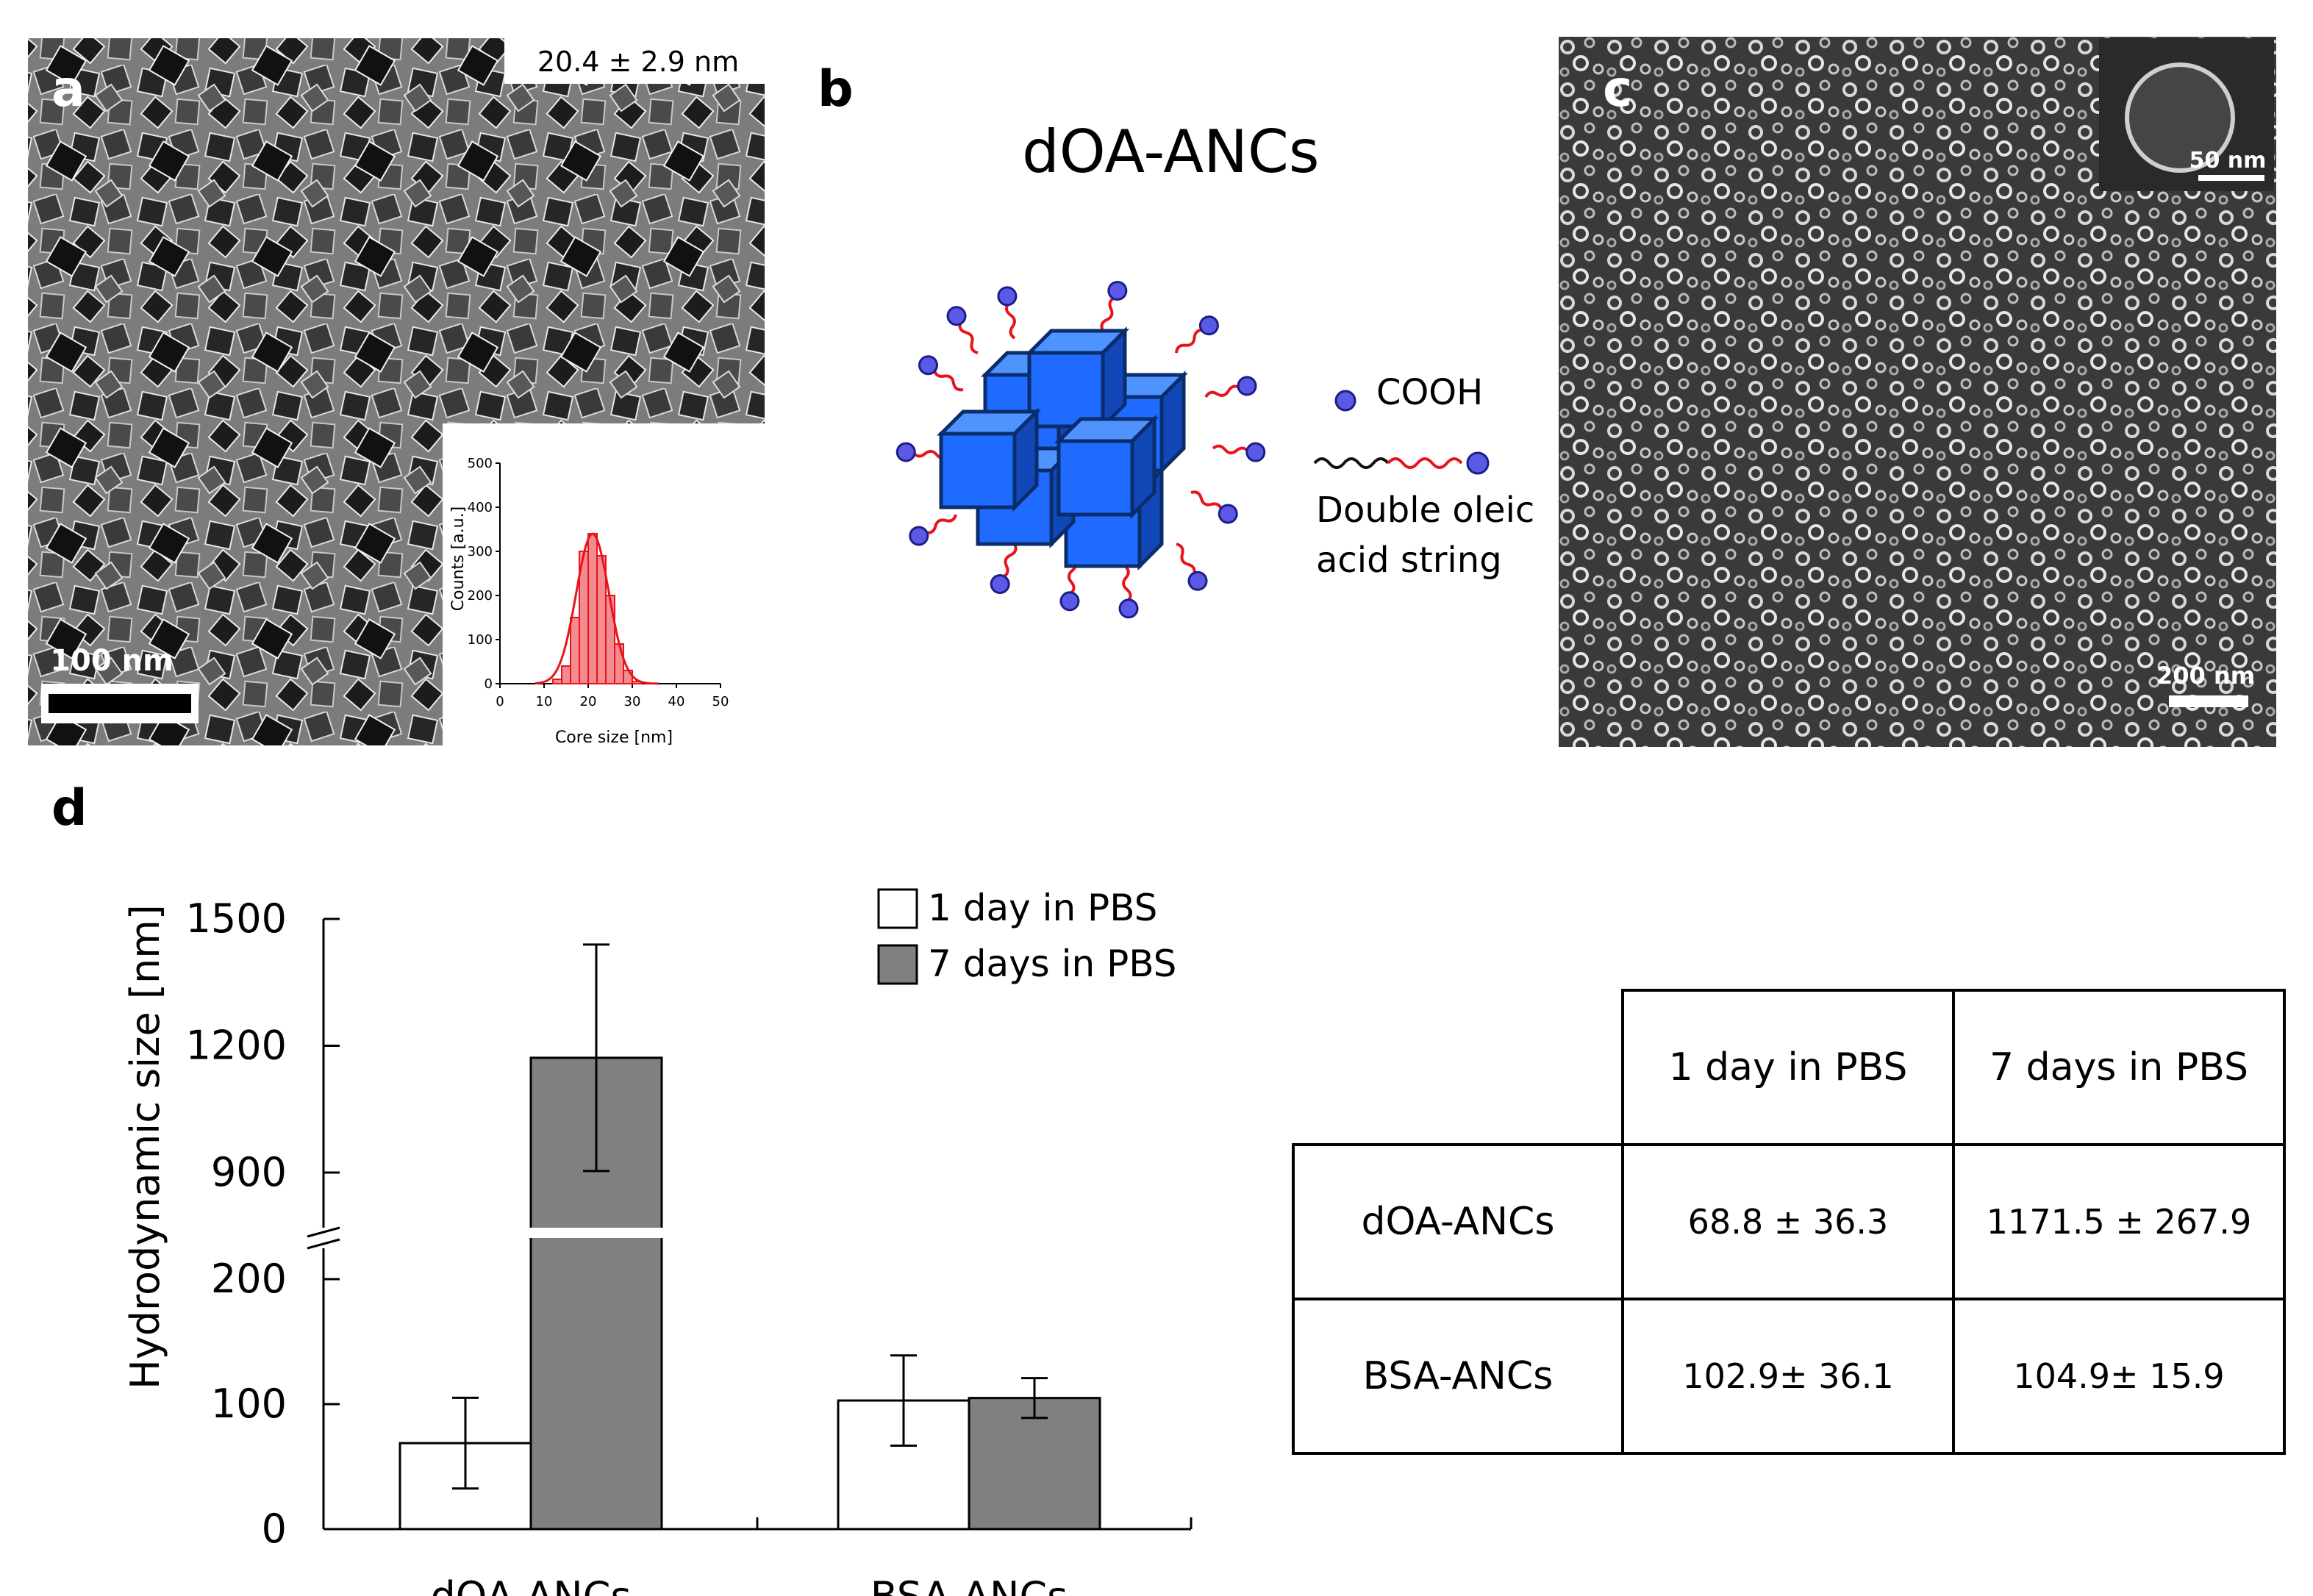  What do you see at coordinates (2119, 1067) in the screenshot?
I see `table-col-7days: 7 days in PBS` at bounding box center [2119, 1067].